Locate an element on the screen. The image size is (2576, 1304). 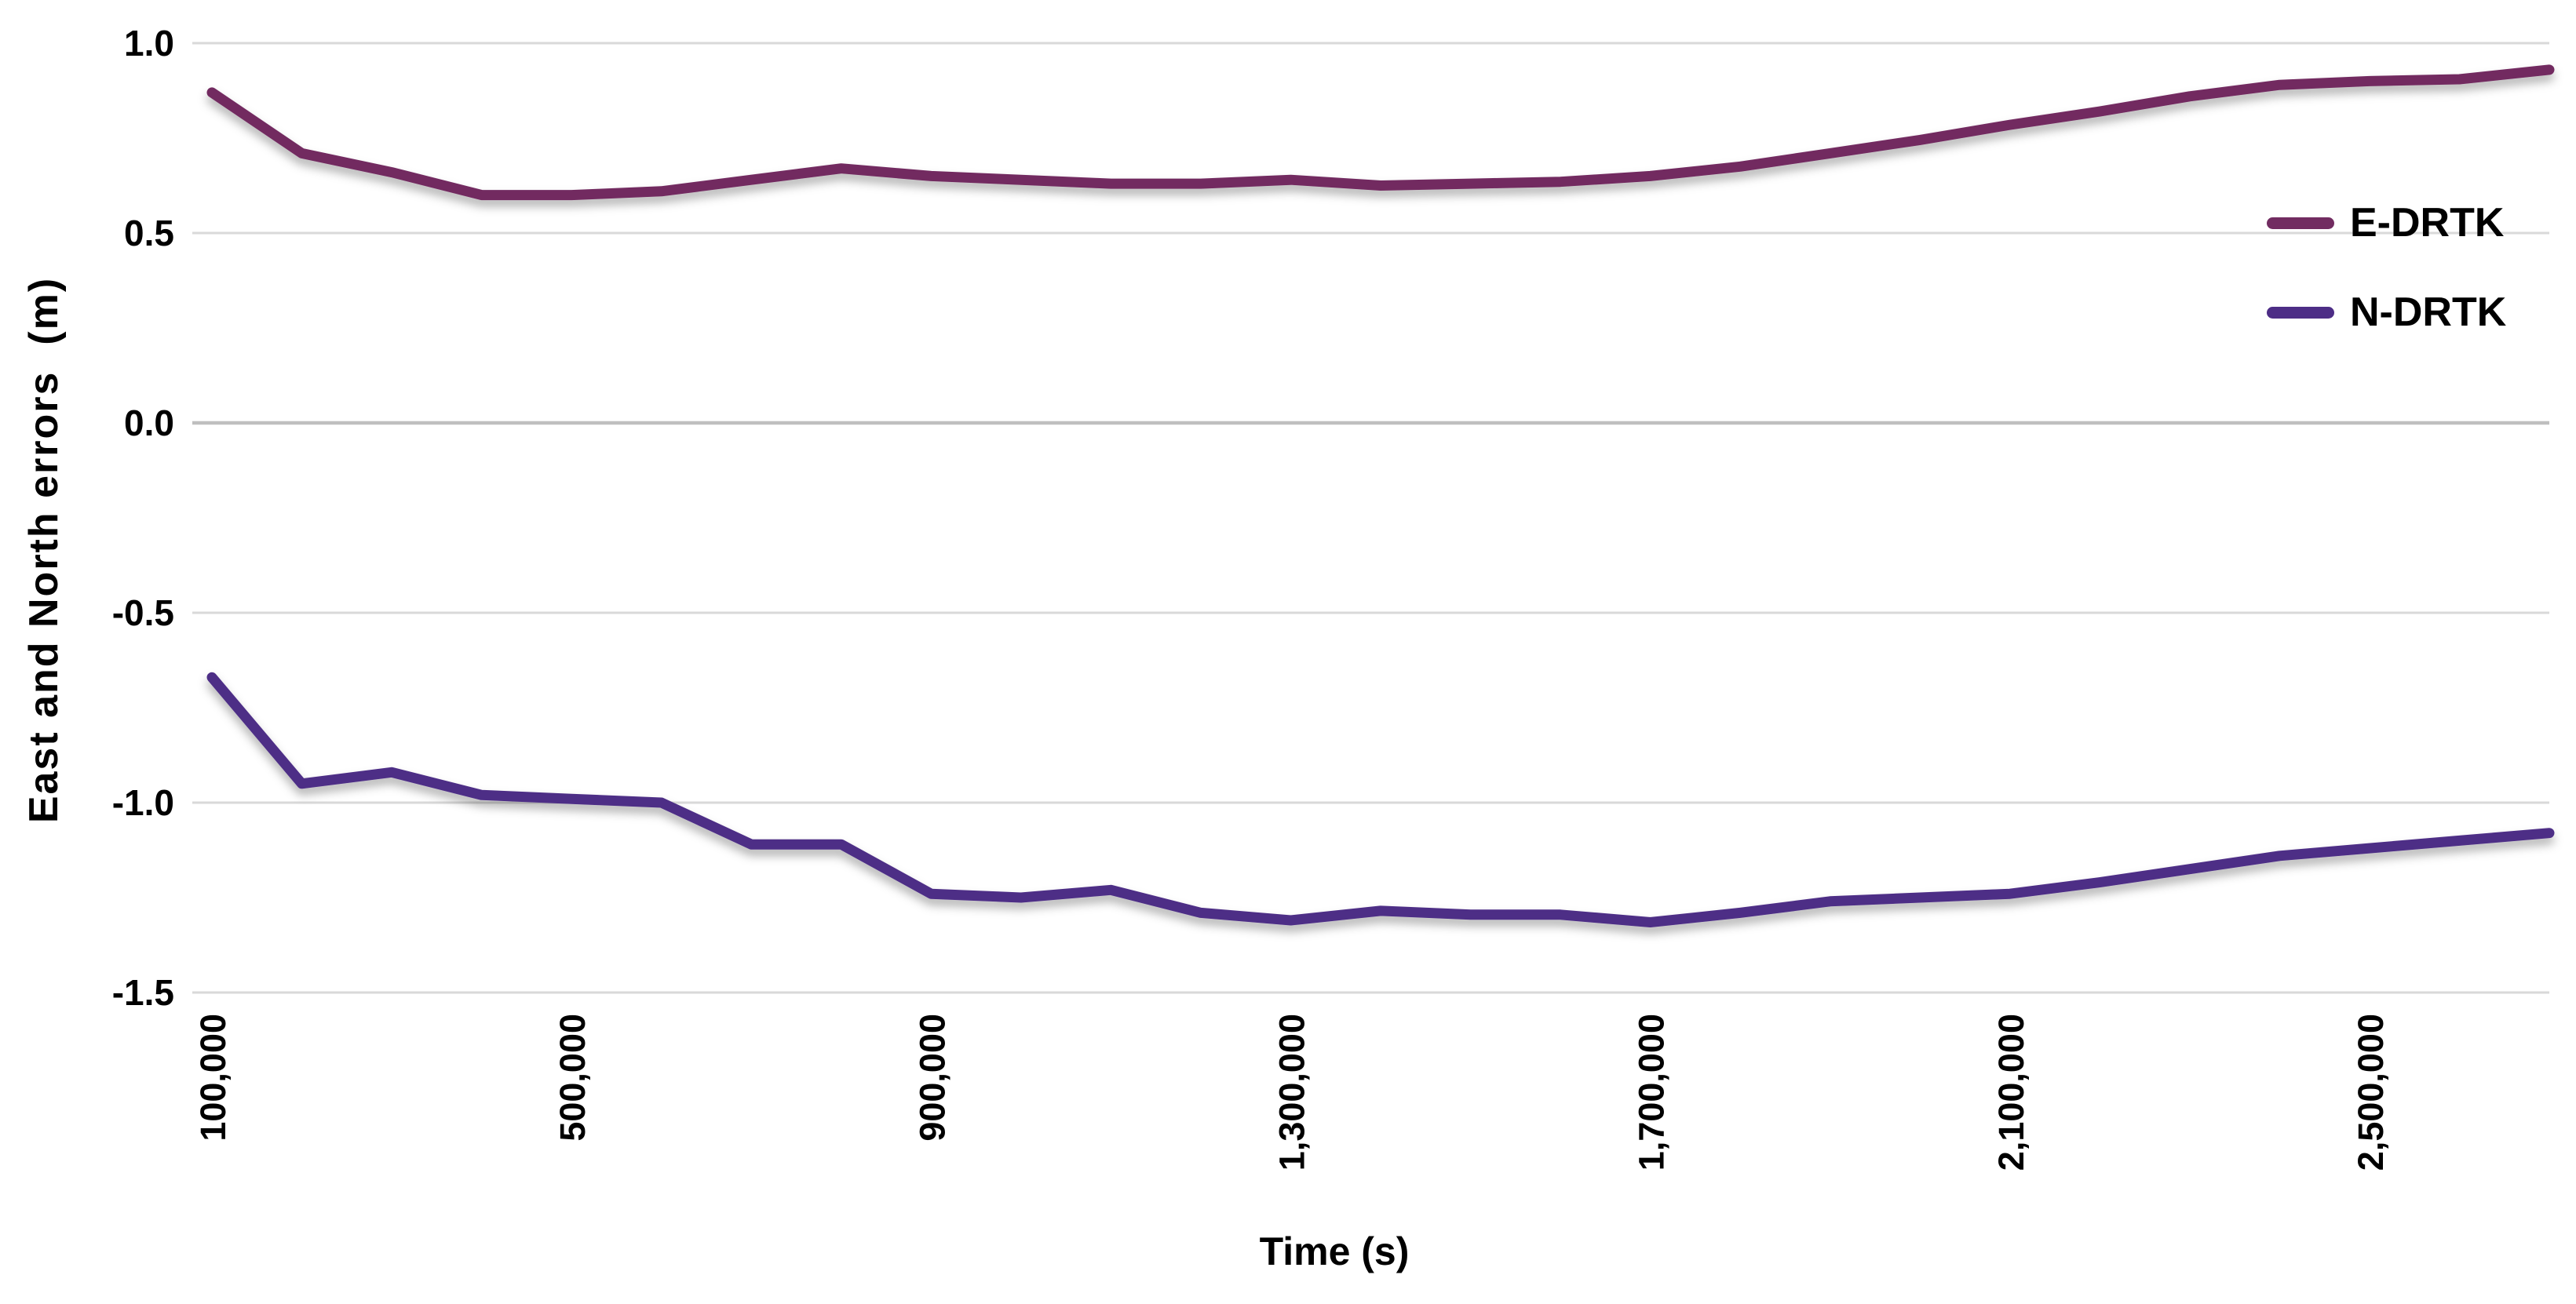
y-tick-label: -0.5 is located at coordinates (143, 613).